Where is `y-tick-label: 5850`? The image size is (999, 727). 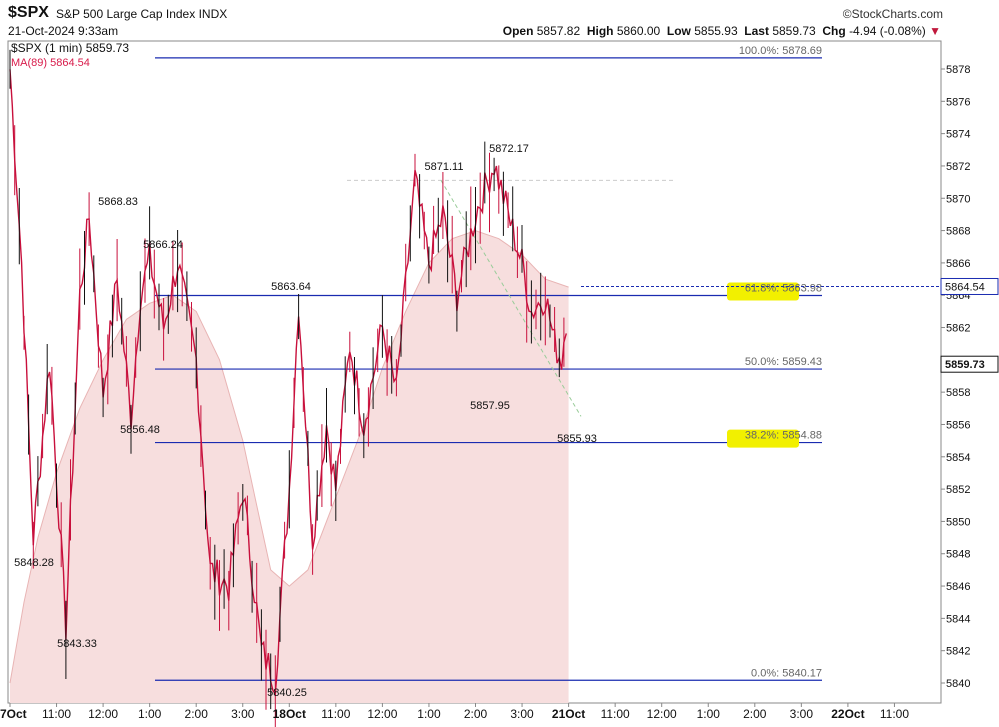
y-tick-label: 5850 is located at coordinates (958, 522).